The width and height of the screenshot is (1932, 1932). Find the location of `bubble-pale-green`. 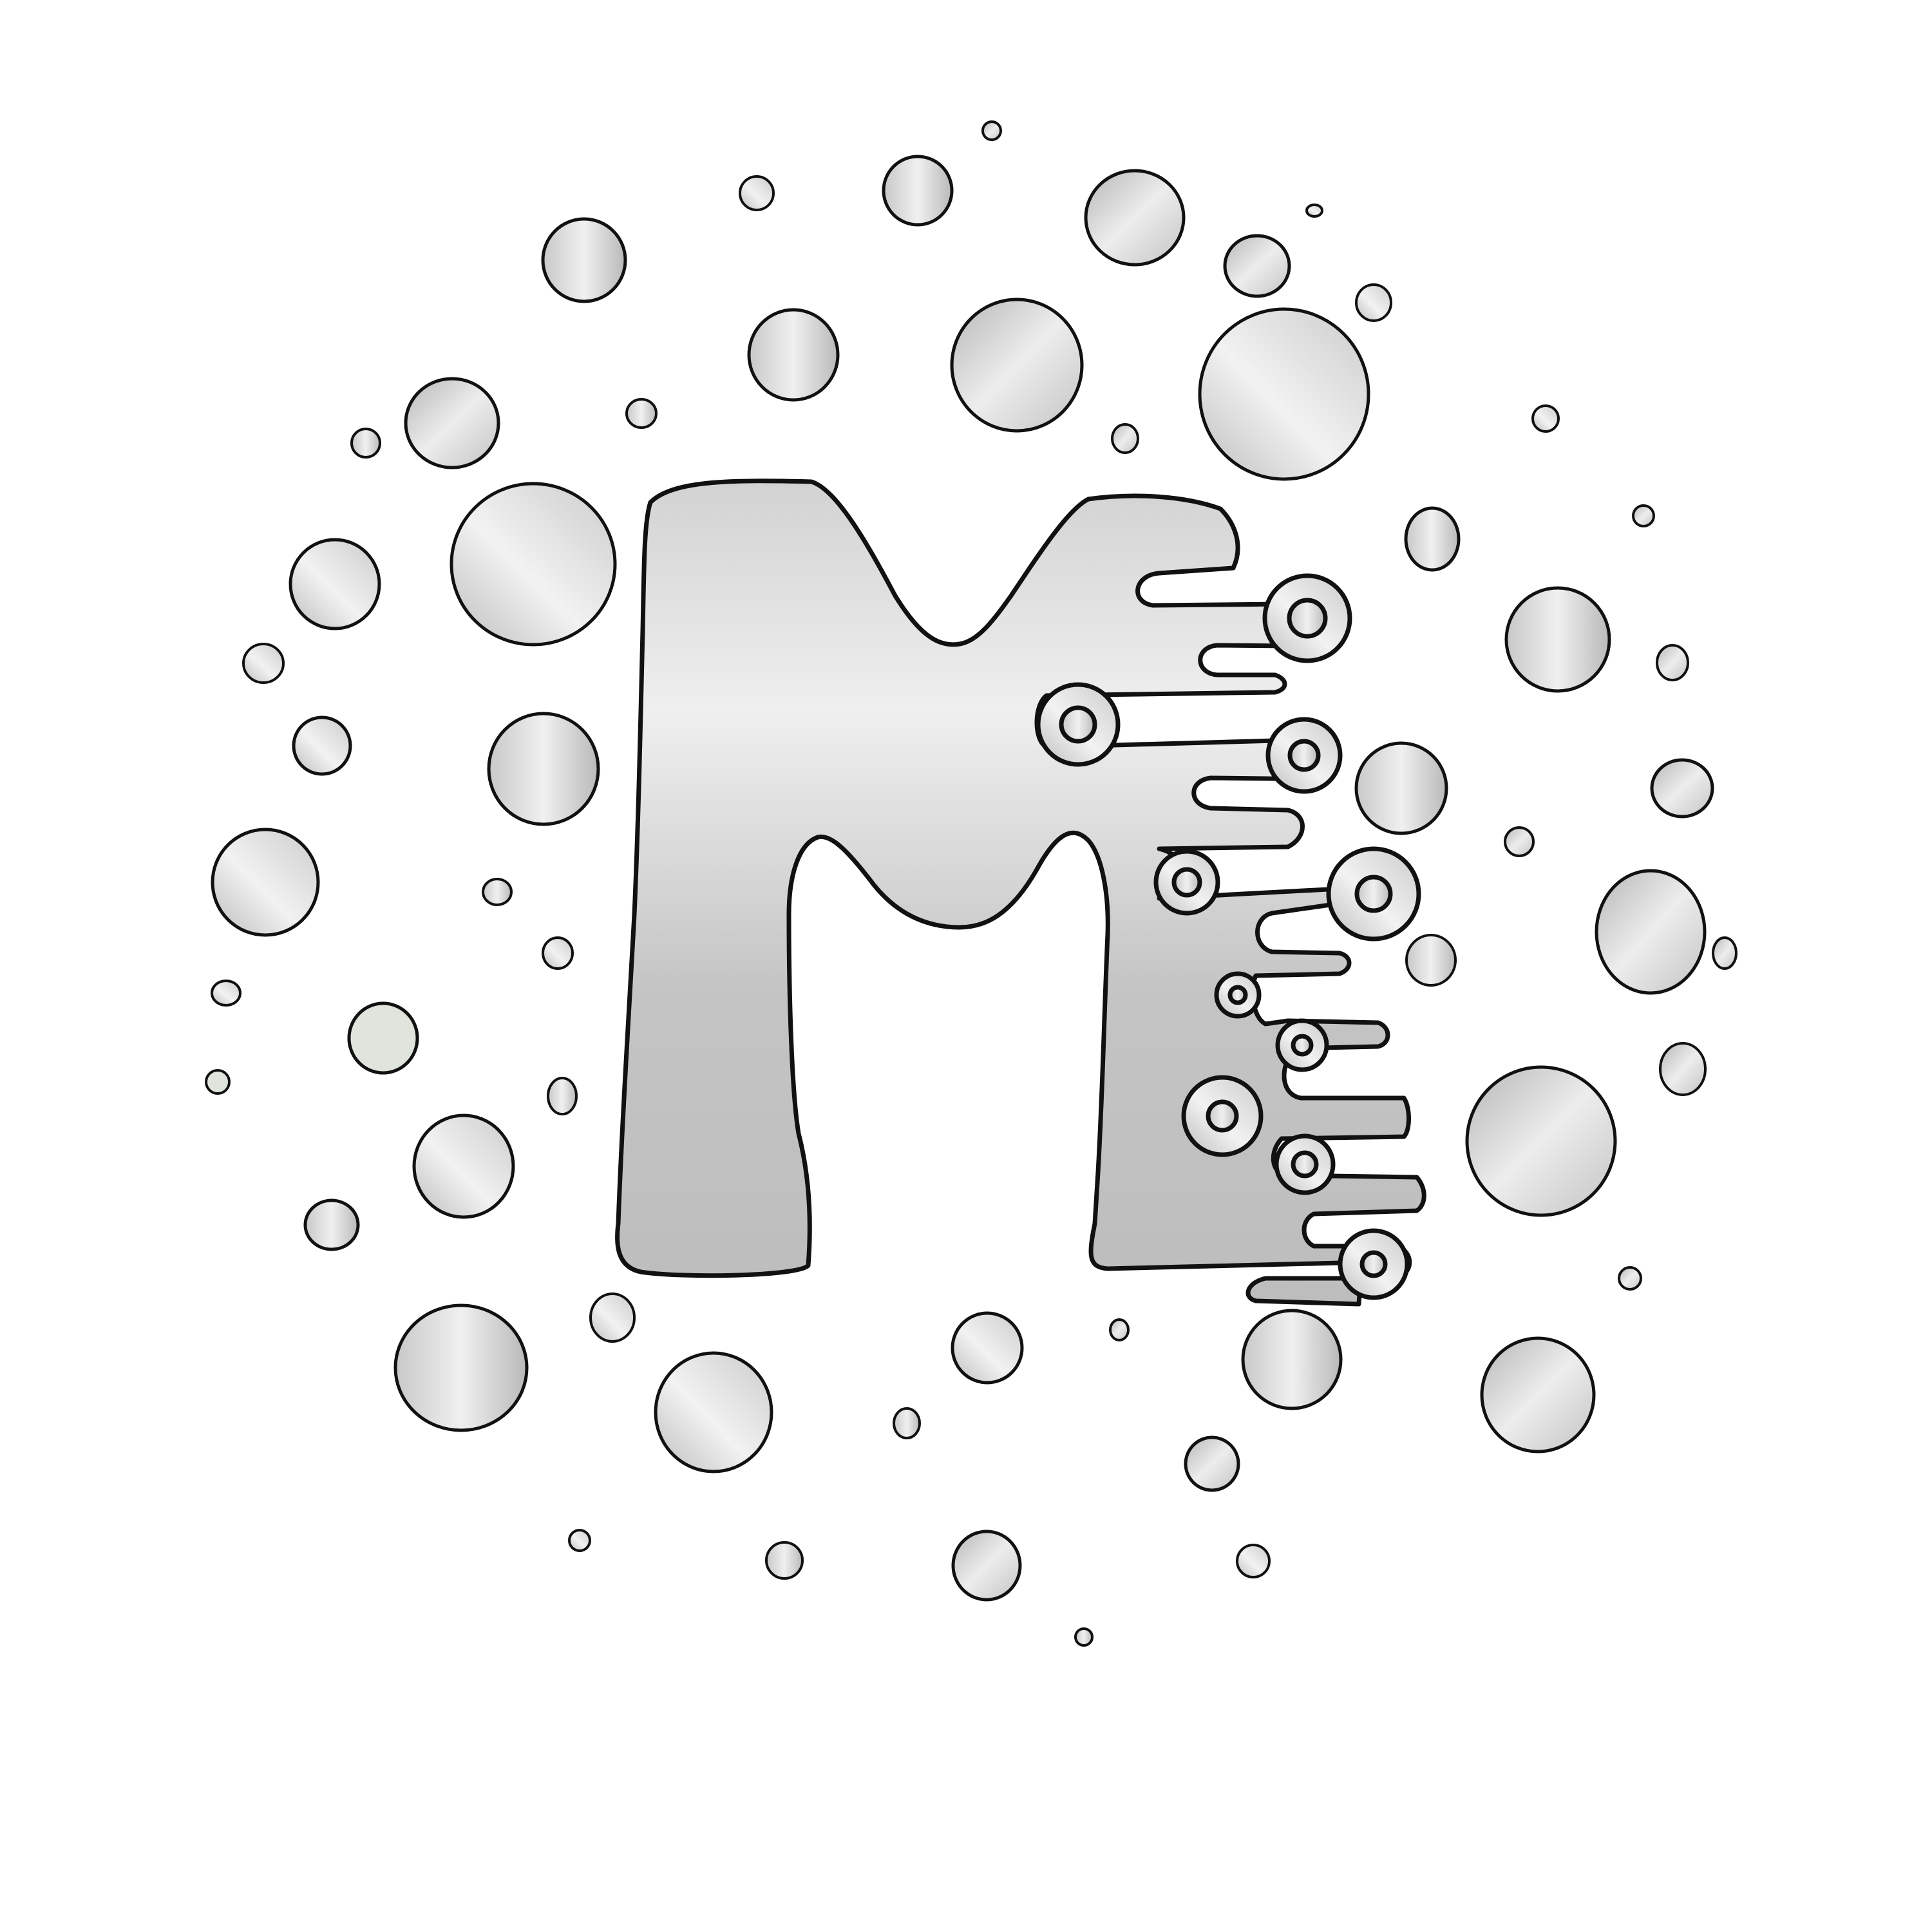

bubble-pale-green is located at coordinates (383, 1038).